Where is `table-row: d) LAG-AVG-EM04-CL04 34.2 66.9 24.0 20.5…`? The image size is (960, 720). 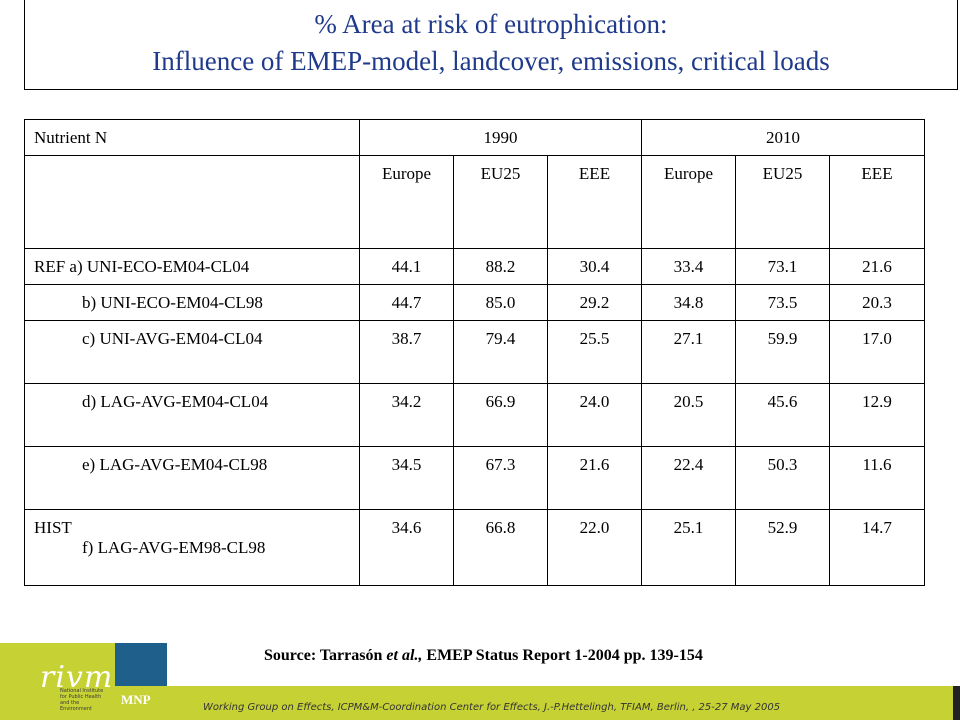
table-row: d) LAG-AVG-EM04-CL04 34.2 66.9 24.0 20.5… is located at coordinates (474, 415).